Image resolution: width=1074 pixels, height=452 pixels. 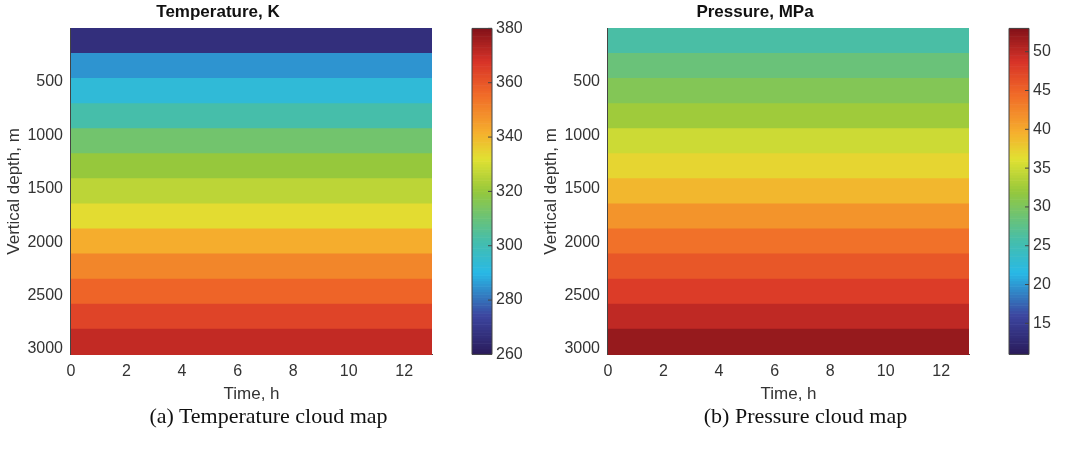 I want to click on color-bar-label: 15, so click(x=1042, y=322).